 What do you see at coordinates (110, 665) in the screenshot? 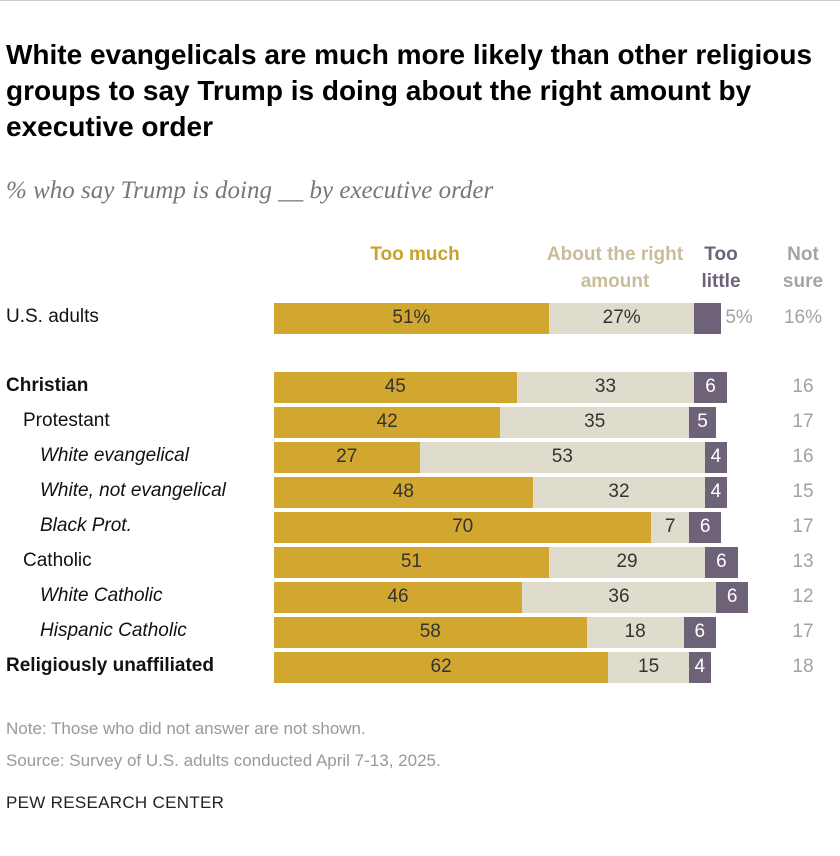
I see `category-label: Religiously unaffiliated` at bounding box center [110, 665].